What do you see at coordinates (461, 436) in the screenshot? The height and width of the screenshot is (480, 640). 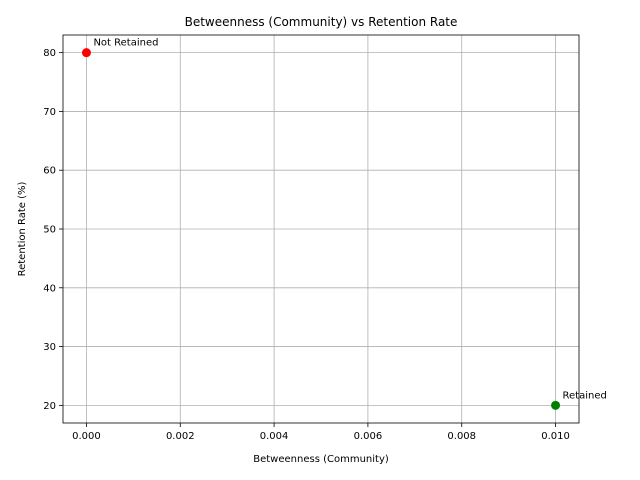 I see `x-tick-label: 0.008` at bounding box center [461, 436].